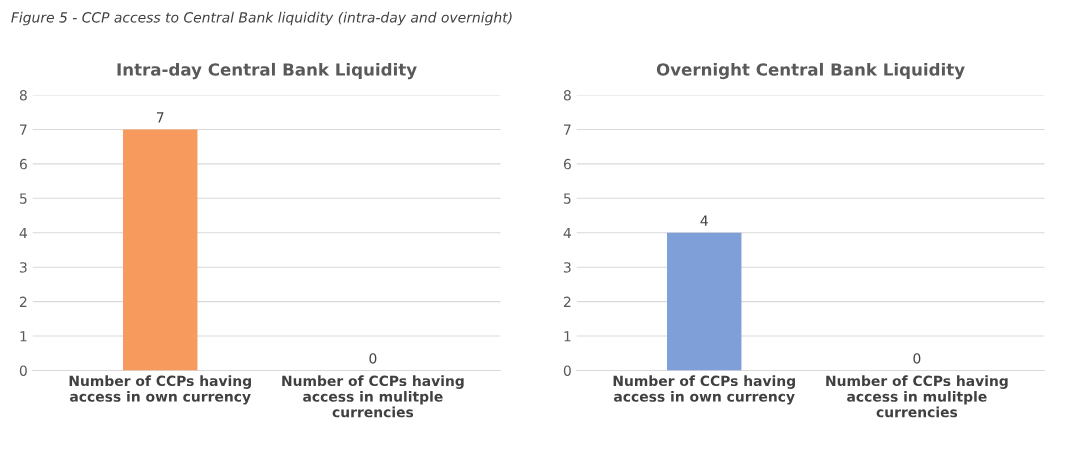 The image size is (1088, 475). I want to click on data-label: 7, so click(160, 117).